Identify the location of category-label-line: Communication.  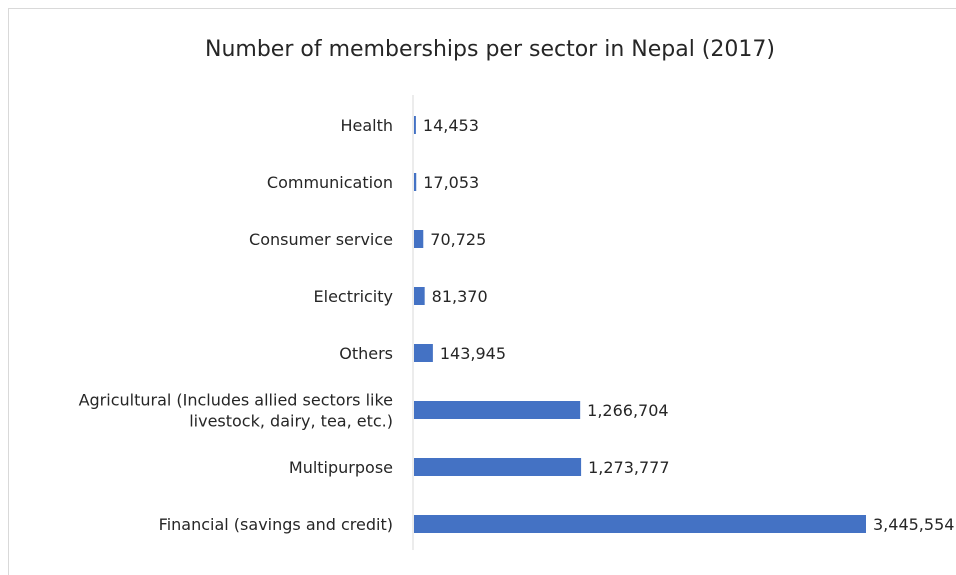
(330, 182).